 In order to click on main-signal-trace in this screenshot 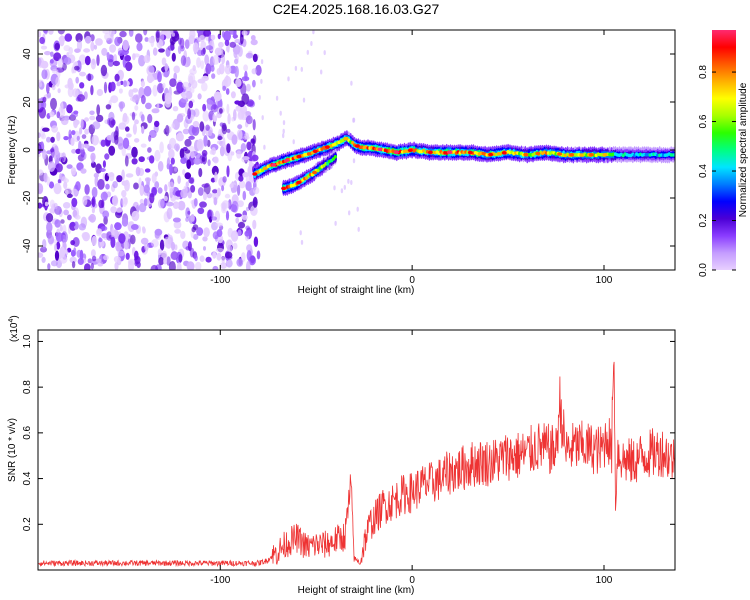, I will do `click(463, 156)`.